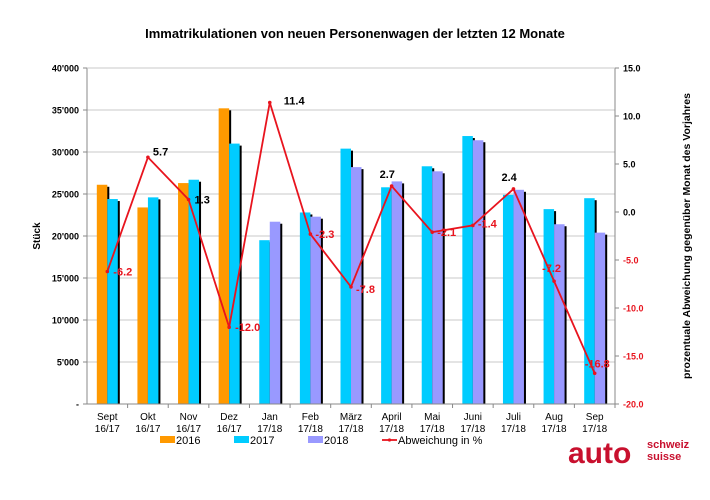 The image size is (710, 500). What do you see at coordinates (473, 417) in the screenshot?
I see `x-tick-label: Juni` at bounding box center [473, 417].